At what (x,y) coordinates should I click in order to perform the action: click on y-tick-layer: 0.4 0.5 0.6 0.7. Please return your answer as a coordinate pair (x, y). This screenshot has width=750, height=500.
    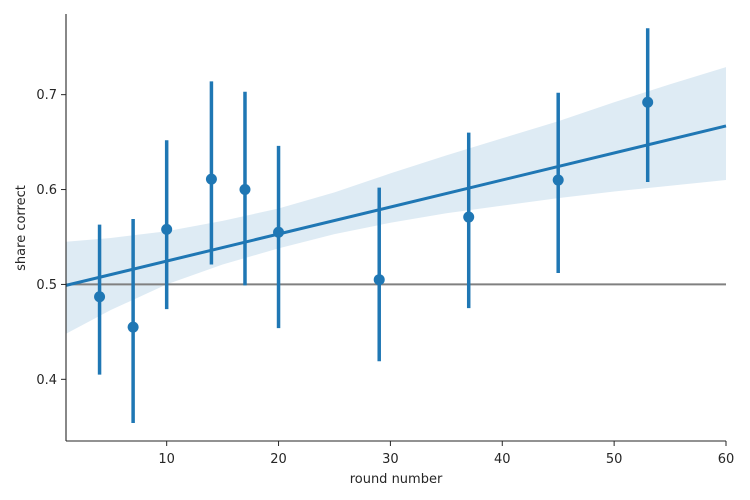
    Looking at the image, I should click on (51, 238).